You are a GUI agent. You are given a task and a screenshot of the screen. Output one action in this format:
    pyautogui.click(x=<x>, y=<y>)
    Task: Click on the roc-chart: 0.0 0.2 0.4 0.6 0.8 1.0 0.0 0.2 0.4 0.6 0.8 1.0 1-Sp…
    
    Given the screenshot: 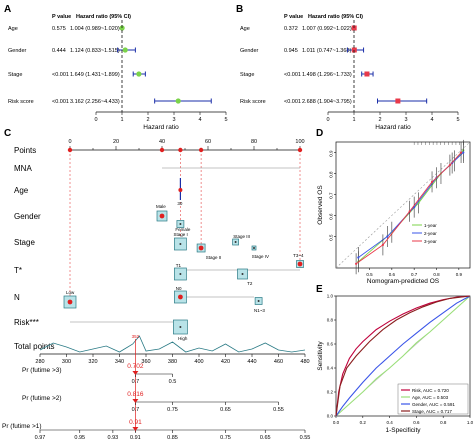 What is the action you would take?
    pyautogui.click(x=395, y=364)
    